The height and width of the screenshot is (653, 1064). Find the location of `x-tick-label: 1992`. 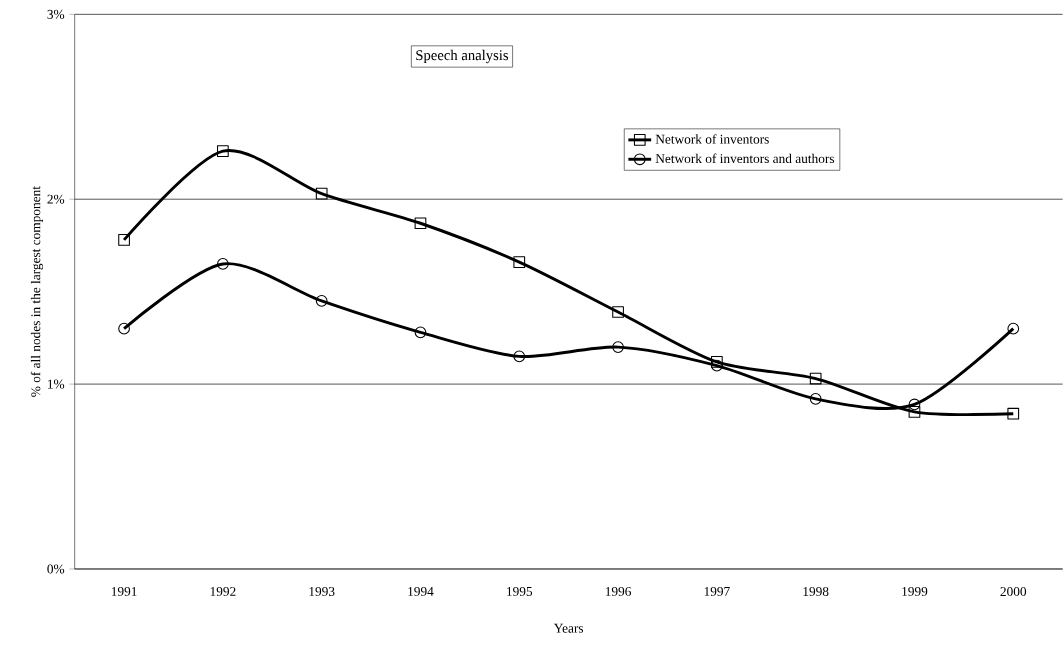

x-tick-label: 1992 is located at coordinates (223, 591).